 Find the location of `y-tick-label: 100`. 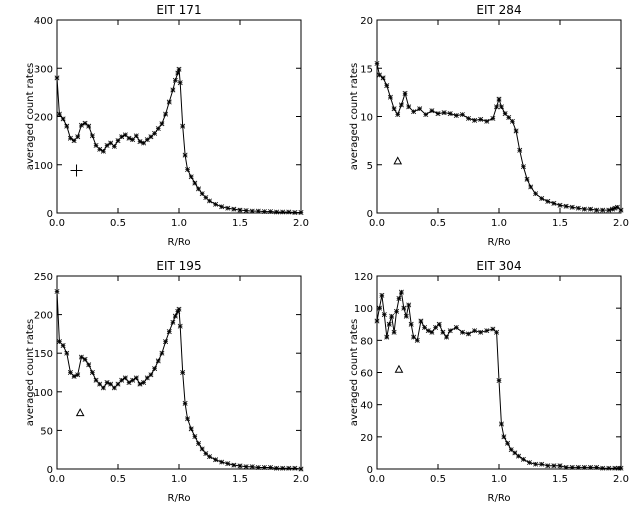

y-tick-label: 100 is located at coordinates (363, 309).